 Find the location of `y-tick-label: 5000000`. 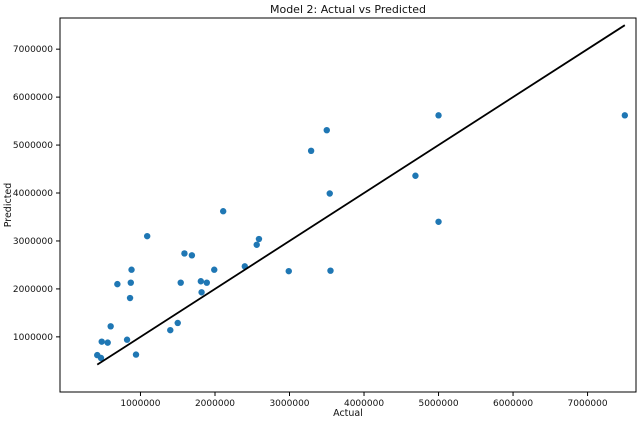

y-tick-label: 5000000 is located at coordinates (33, 146).